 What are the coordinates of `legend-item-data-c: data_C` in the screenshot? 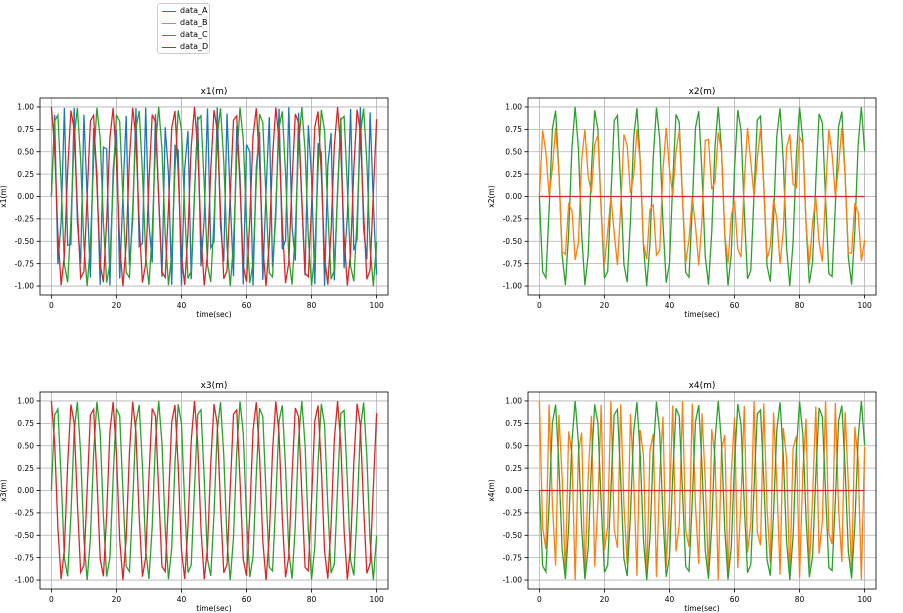 It's located at (185, 35).